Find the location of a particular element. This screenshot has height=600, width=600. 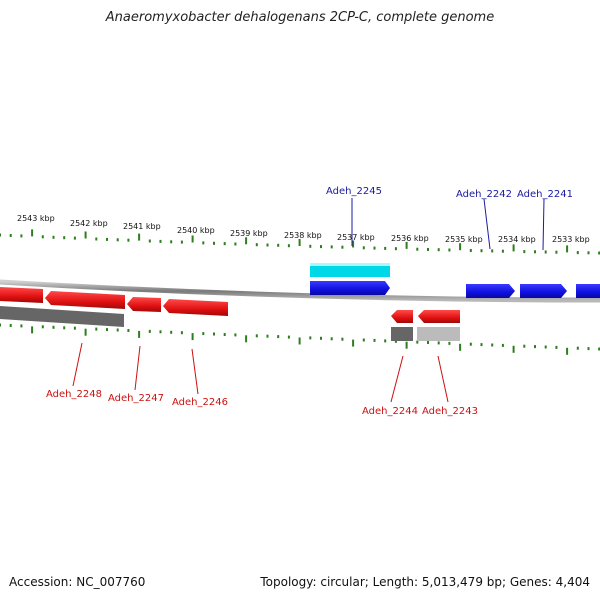

dark-feature-left is located at coordinates (62, 316).